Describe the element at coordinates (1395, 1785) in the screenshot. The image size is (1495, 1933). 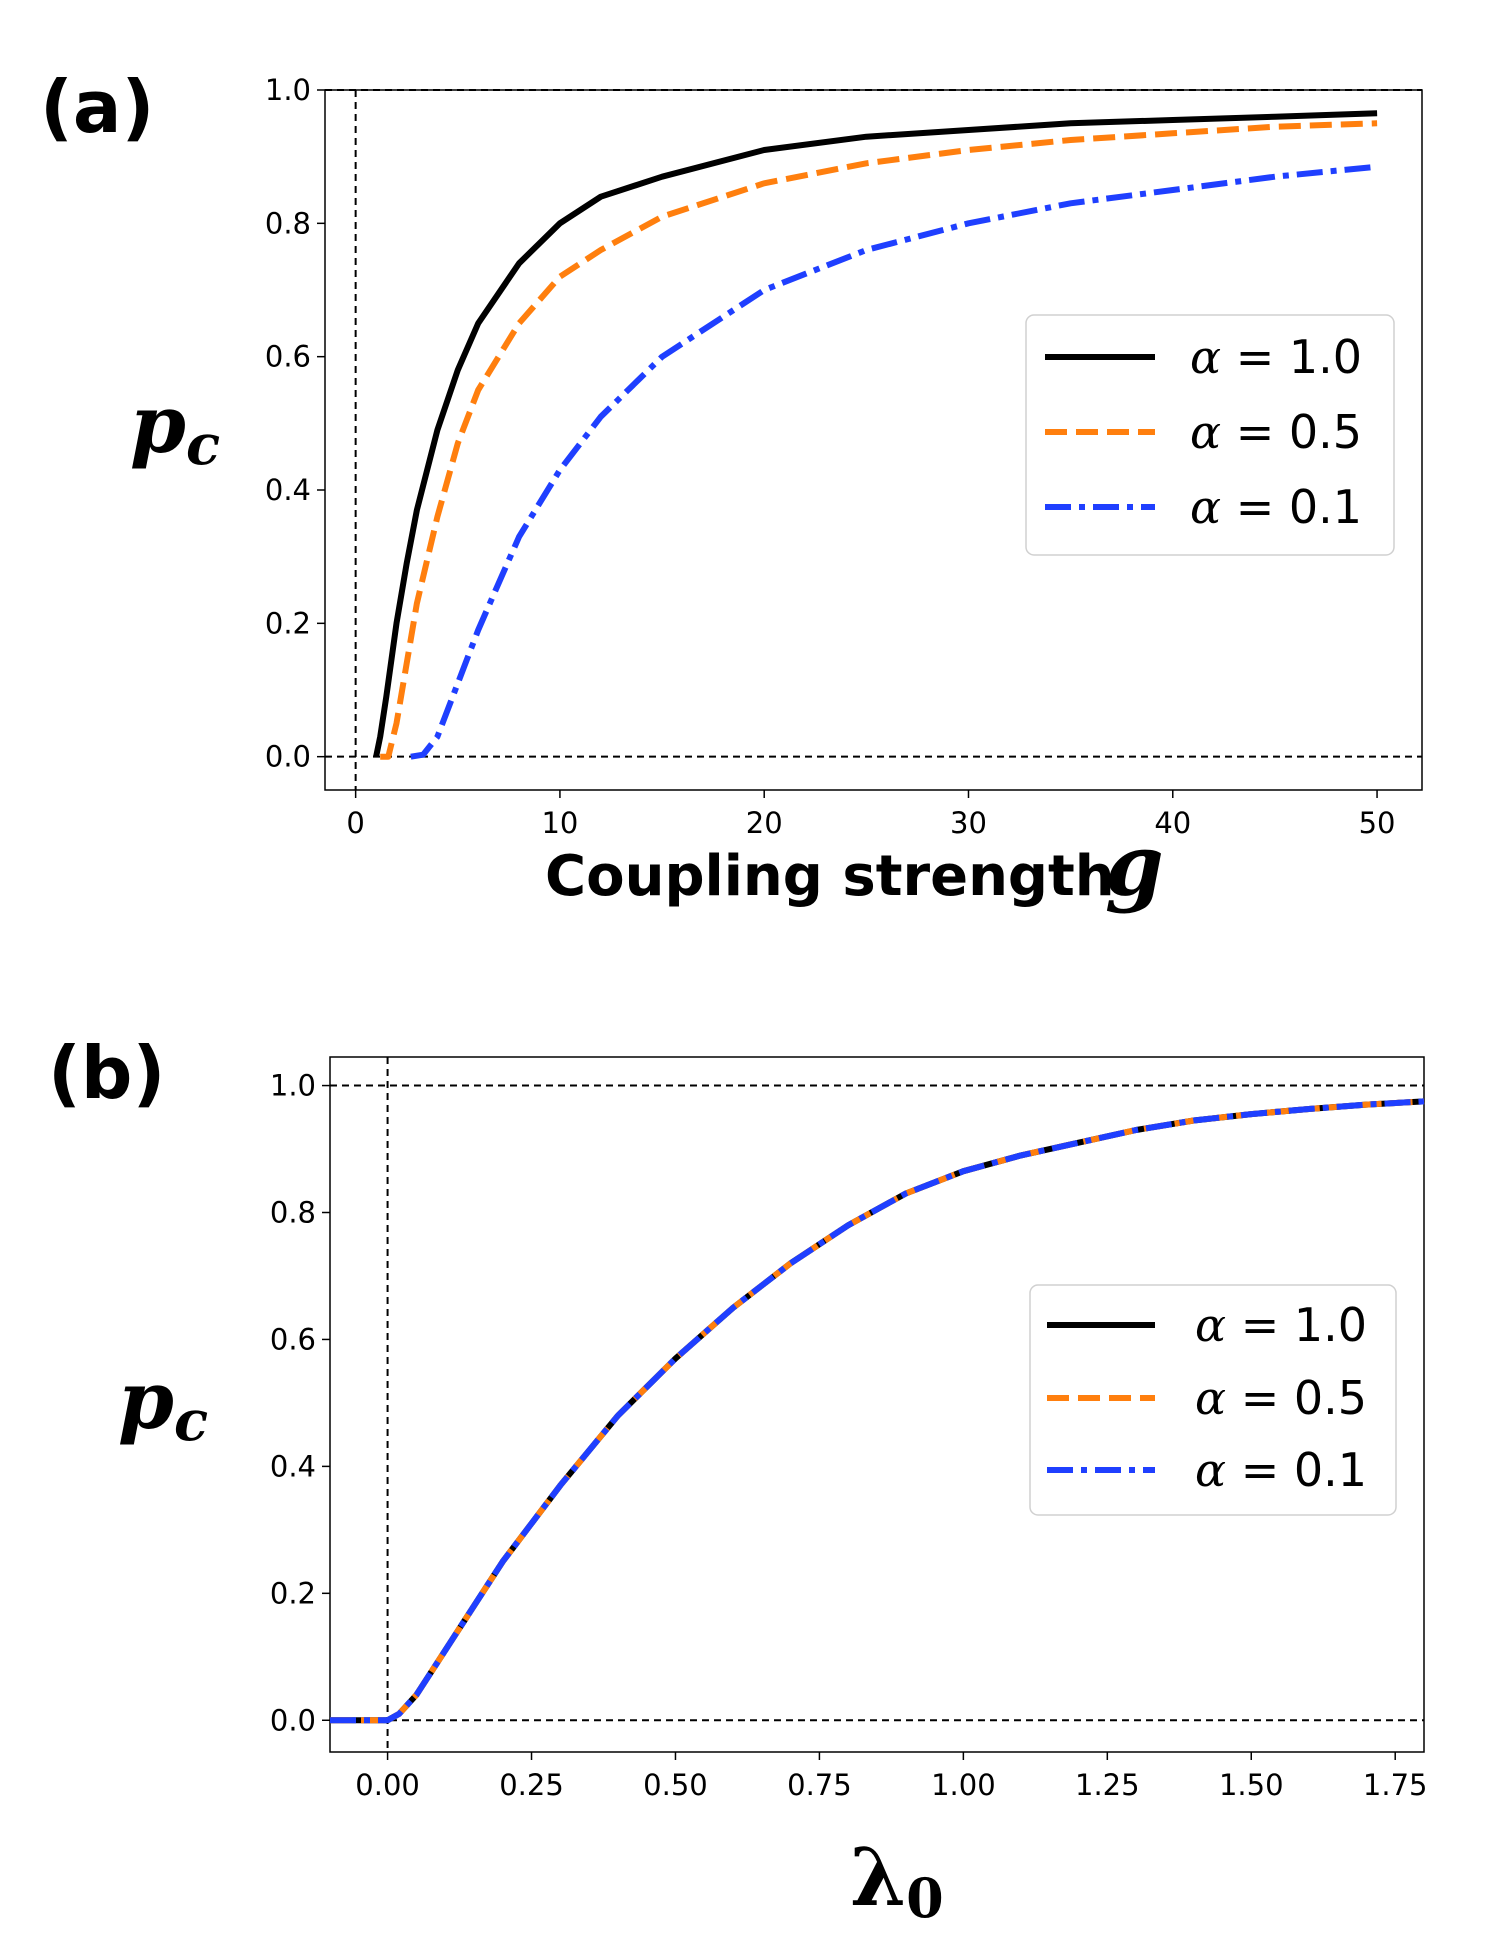
I see `panel-b-xtick-label: 1.75` at that location.